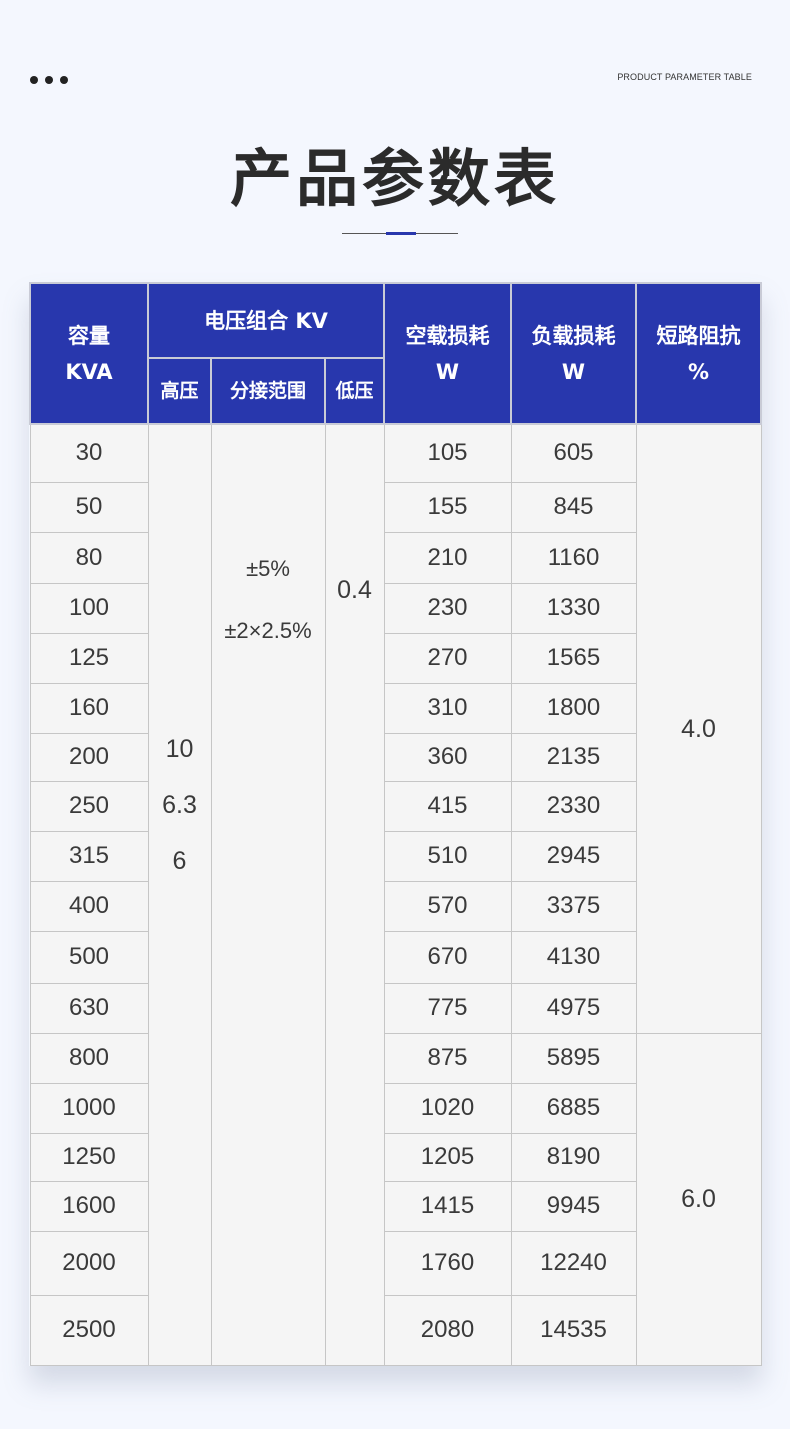 This screenshot has width=790, height=1429. What do you see at coordinates (49, 80) in the screenshot?
I see `more-dots-icon` at bounding box center [49, 80].